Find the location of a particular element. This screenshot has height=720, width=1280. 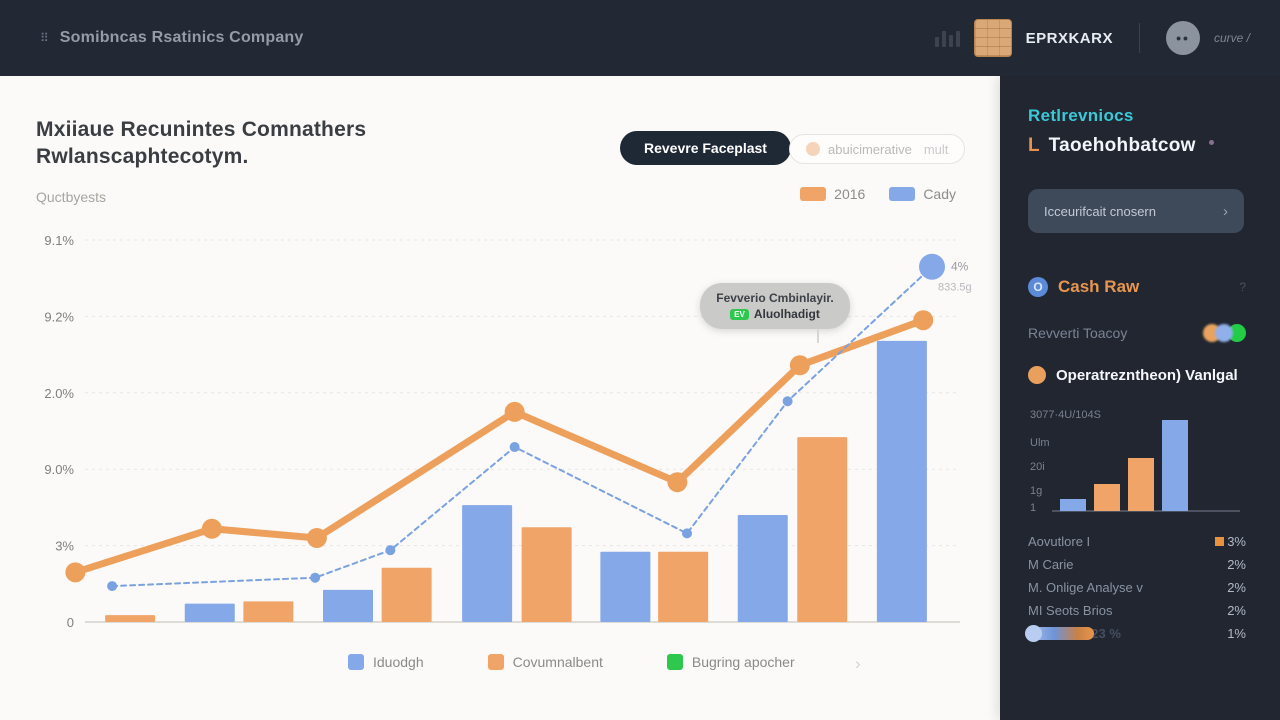

highlight-label: Operatrezntheon) Vanlgal is located at coordinates (1147, 375).